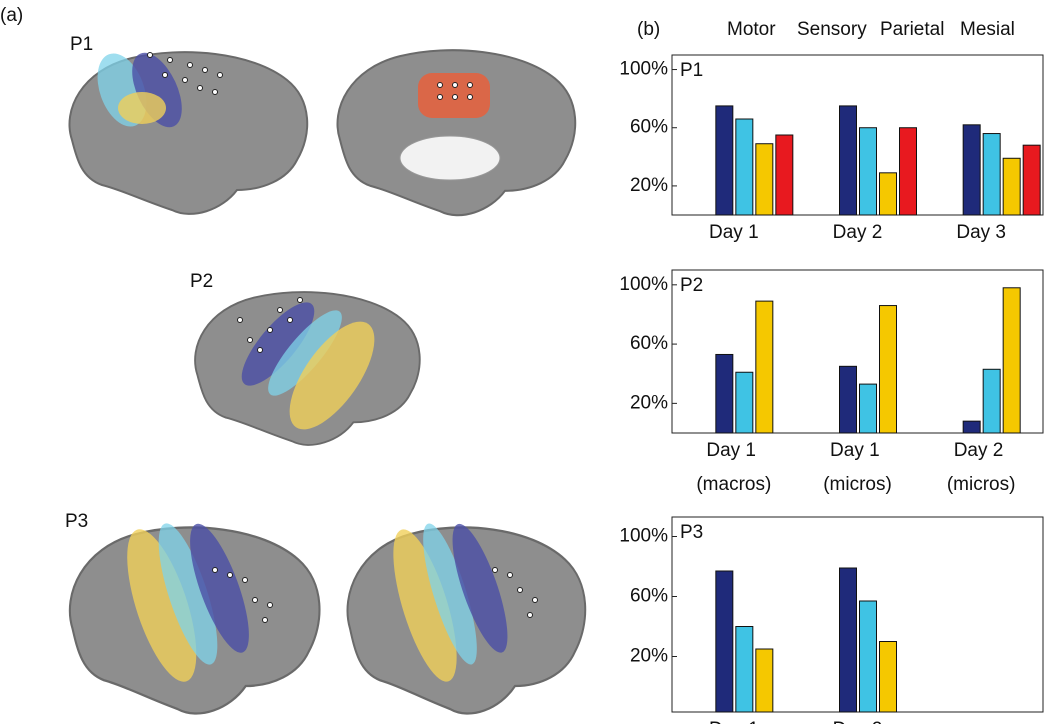  What do you see at coordinates (733, 467) in the screenshot?
I see `x-tick-label: Day 1 (macros)` at bounding box center [733, 467].